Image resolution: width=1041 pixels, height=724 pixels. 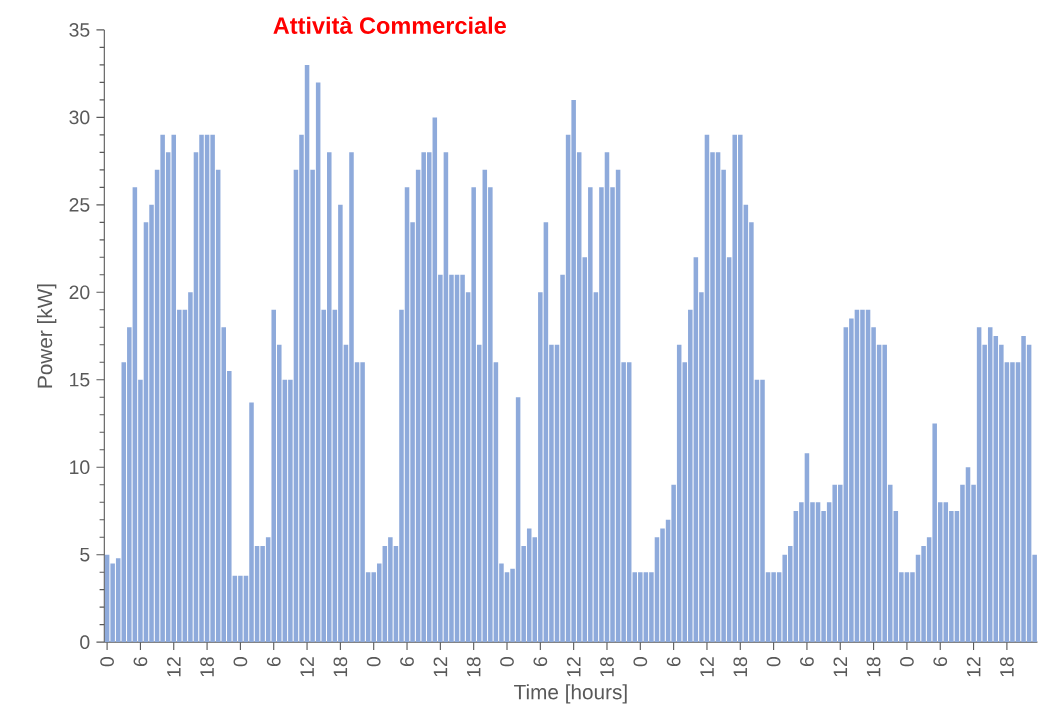 What do you see at coordinates (79, 292) in the screenshot?
I see `y-tick-label: 20` at bounding box center [79, 292].